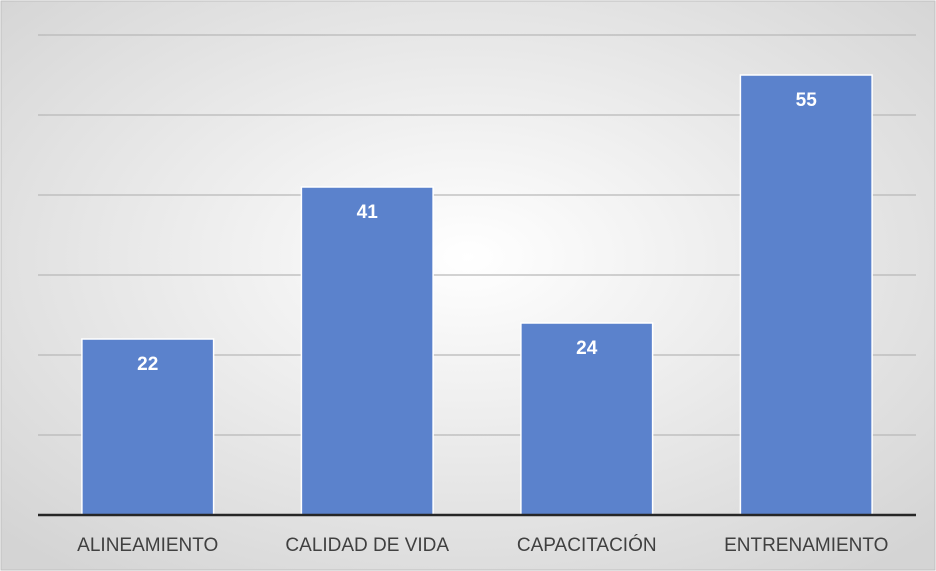  I want to click on x-tick-label: ALINEAMIENTO, so click(147, 545).